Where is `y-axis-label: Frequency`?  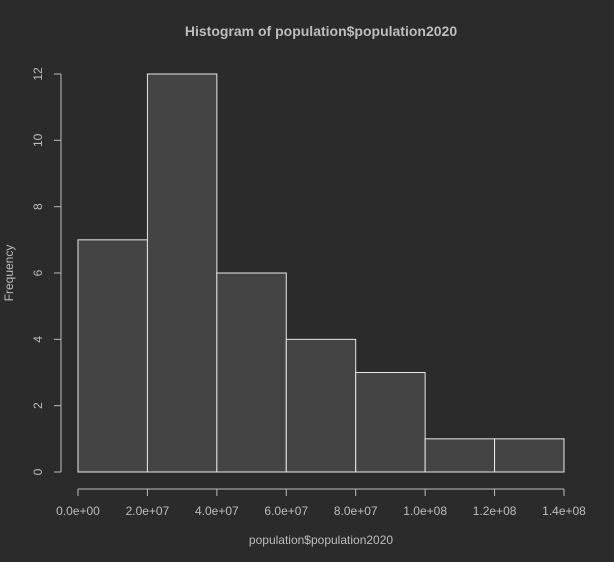 y-axis-label: Frequency is located at coordinates (9, 273).